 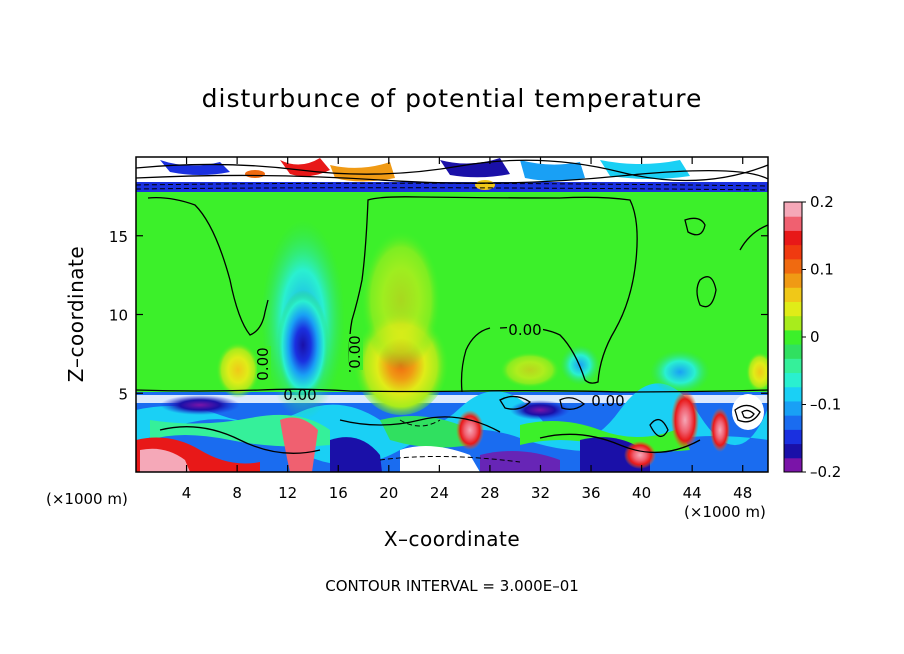 I want to click on y-tick-label: 5, so click(x=123, y=394).